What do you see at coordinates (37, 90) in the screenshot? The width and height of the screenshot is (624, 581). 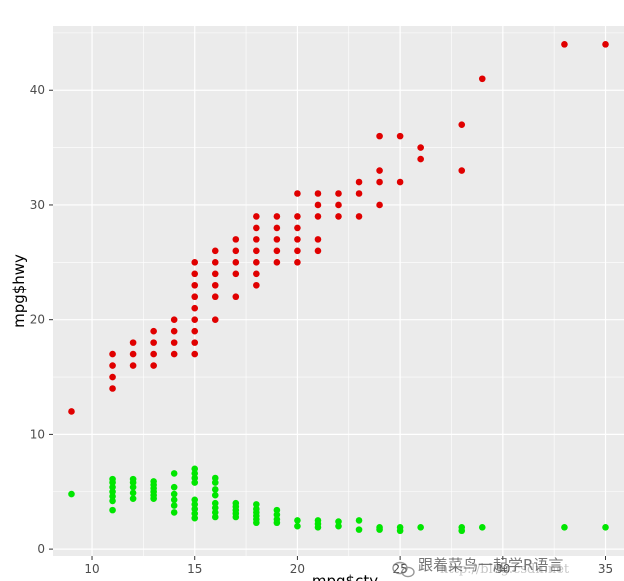 I see `y-tick-label: 40` at bounding box center [37, 90].